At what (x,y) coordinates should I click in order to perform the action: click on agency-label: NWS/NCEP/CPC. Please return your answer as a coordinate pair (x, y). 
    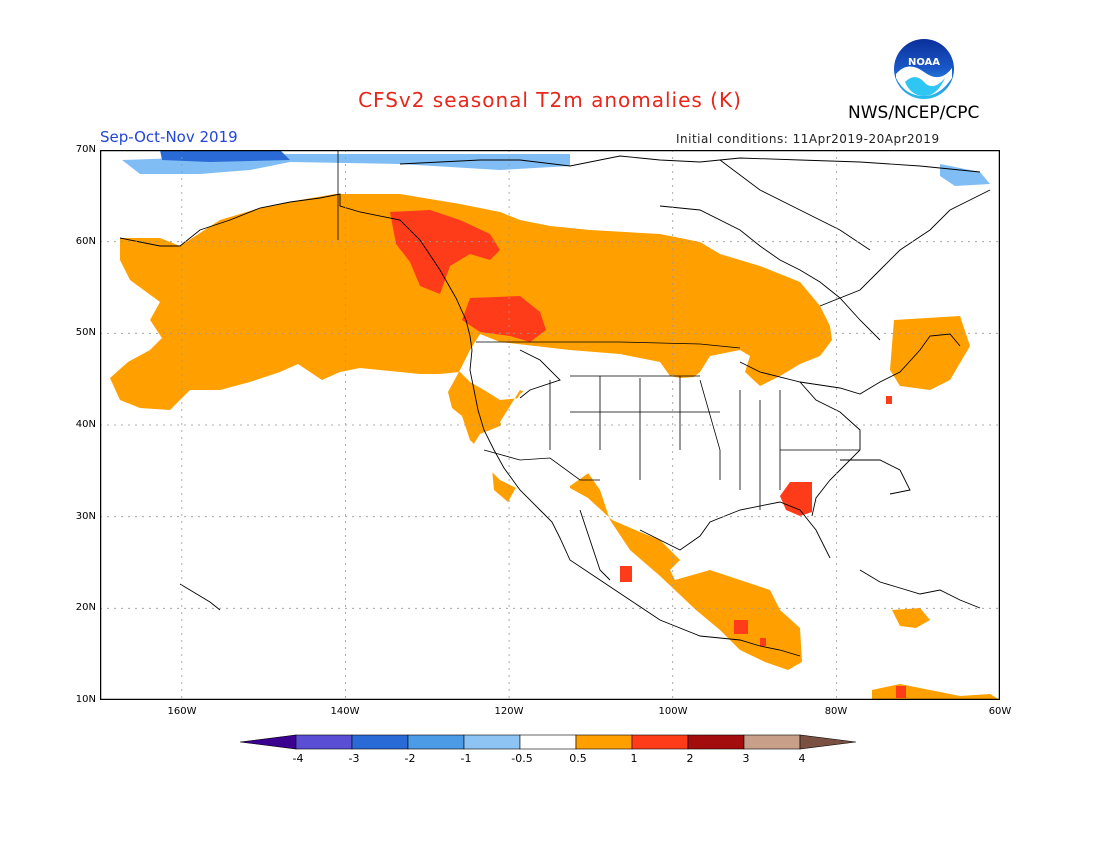
    Looking at the image, I should click on (914, 113).